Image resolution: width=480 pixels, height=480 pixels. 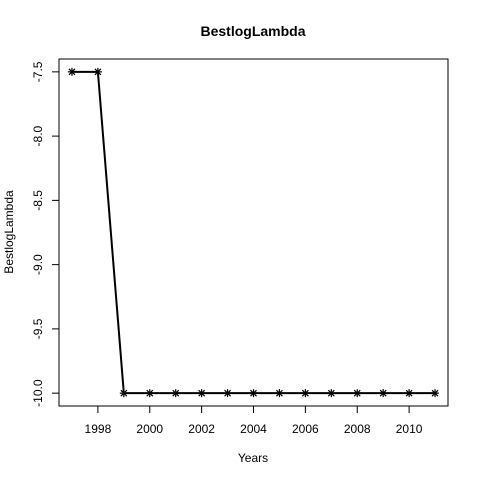 I want to click on y-tick-label: -7.5, so click(x=38, y=71).